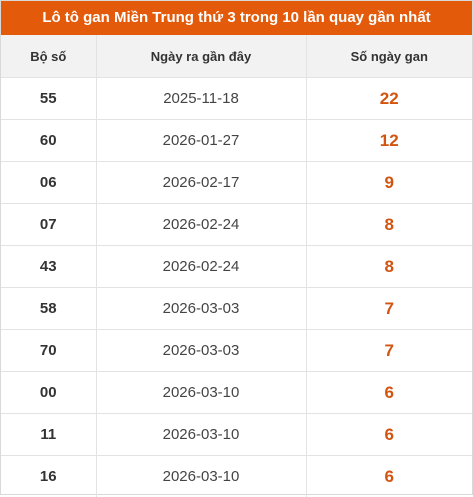  What do you see at coordinates (201, 141) in the screenshot?
I see `row-date: 2026-01-27` at bounding box center [201, 141].